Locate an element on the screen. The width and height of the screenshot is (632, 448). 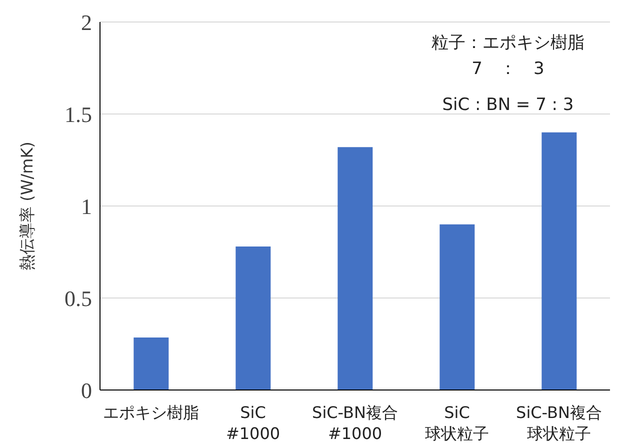
y-axis-title: 熱伝導率 (W/mK) is located at coordinates (28, 206).